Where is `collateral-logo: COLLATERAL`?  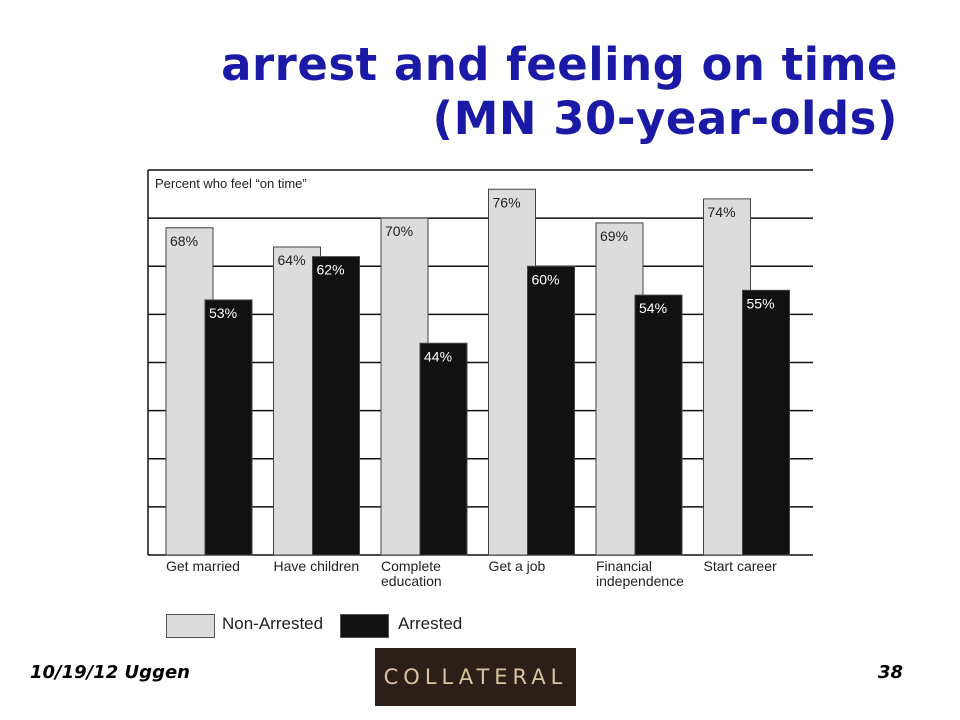
collateral-logo: COLLATERAL is located at coordinates (475, 677).